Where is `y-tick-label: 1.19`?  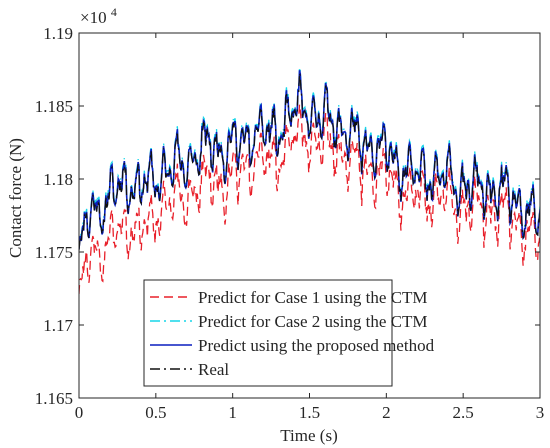
y-tick-label: 1.19 is located at coordinates (58, 33).